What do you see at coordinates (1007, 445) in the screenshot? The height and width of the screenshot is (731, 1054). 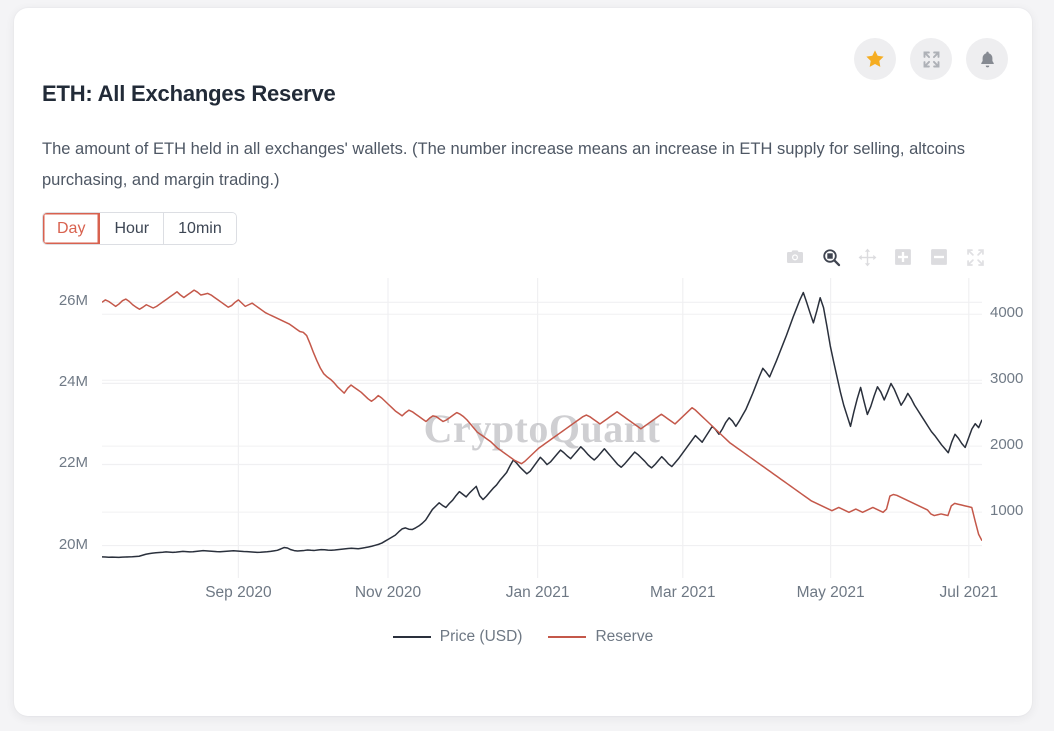 I see `y-axis-right-tick: 2000` at bounding box center [1007, 445].